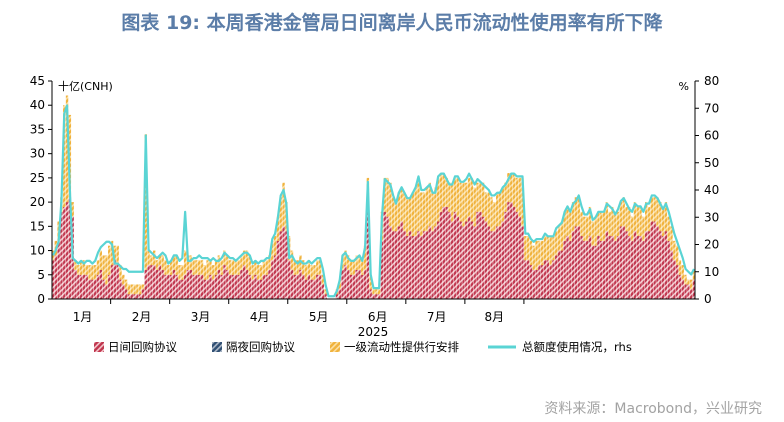 The height and width of the screenshot is (422, 784). I want to click on y-tick-label-right: 30, so click(711, 217).